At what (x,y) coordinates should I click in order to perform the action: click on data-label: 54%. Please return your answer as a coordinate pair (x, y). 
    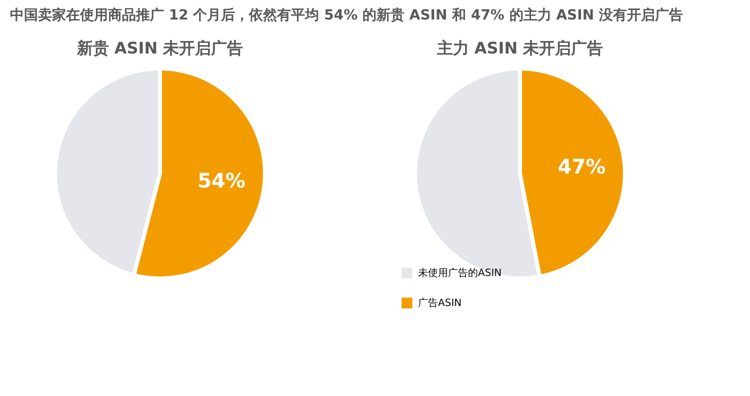
    Looking at the image, I should click on (222, 180).